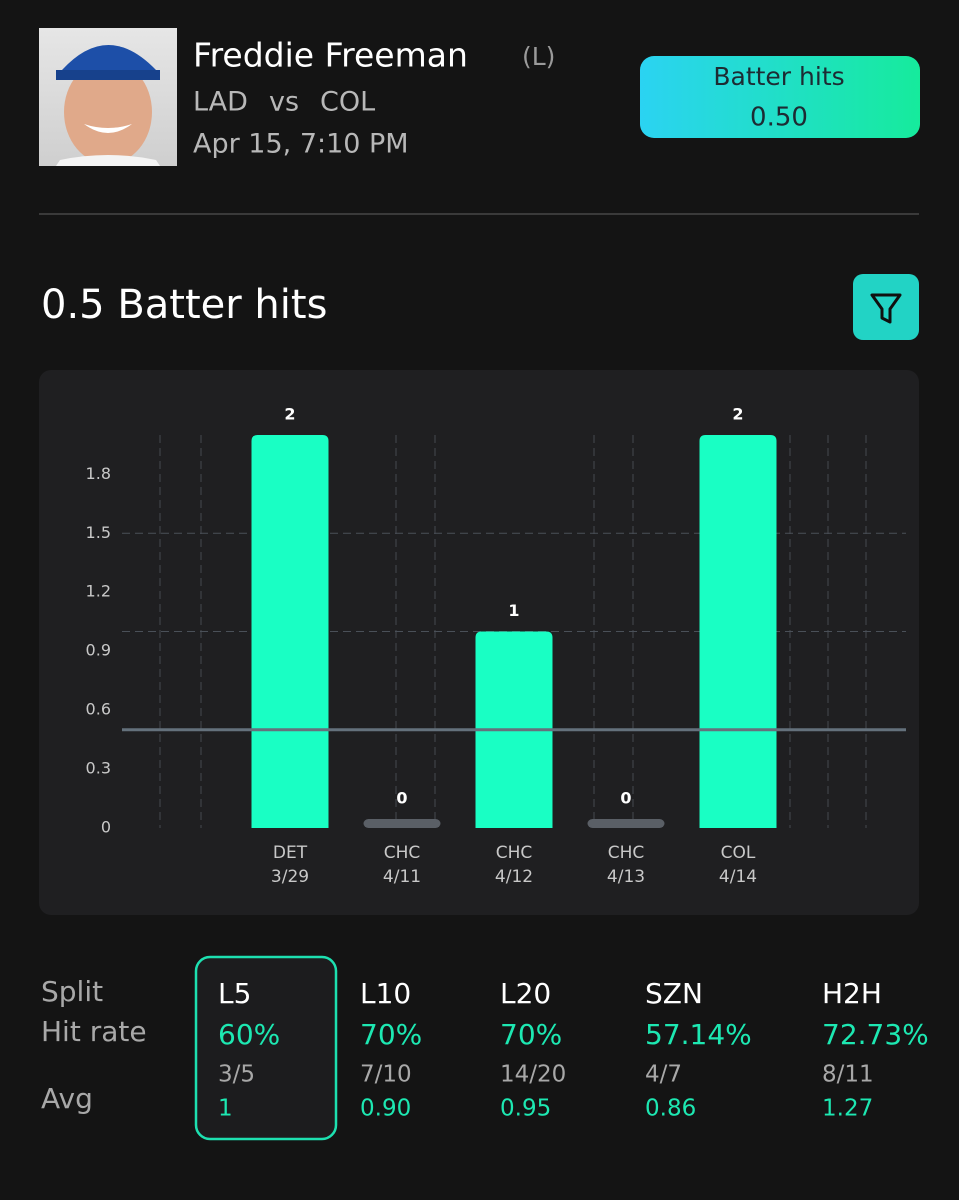 This screenshot has height=1200, width=959. What do you see at coordinates (538, 56) in the screenshot?
I see `batting-hand: (L)` at bounding box center [538, 56].